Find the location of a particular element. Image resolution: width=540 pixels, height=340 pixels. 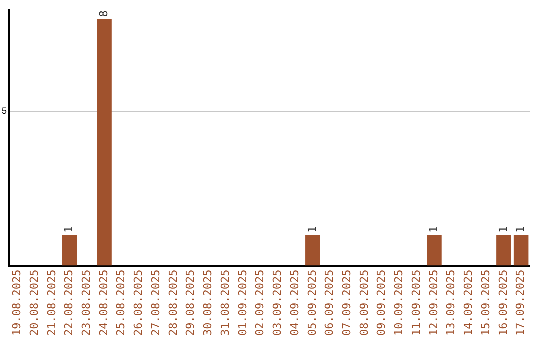

x-tick-label: 01.09.2025 is located at coordinates (243, 303).